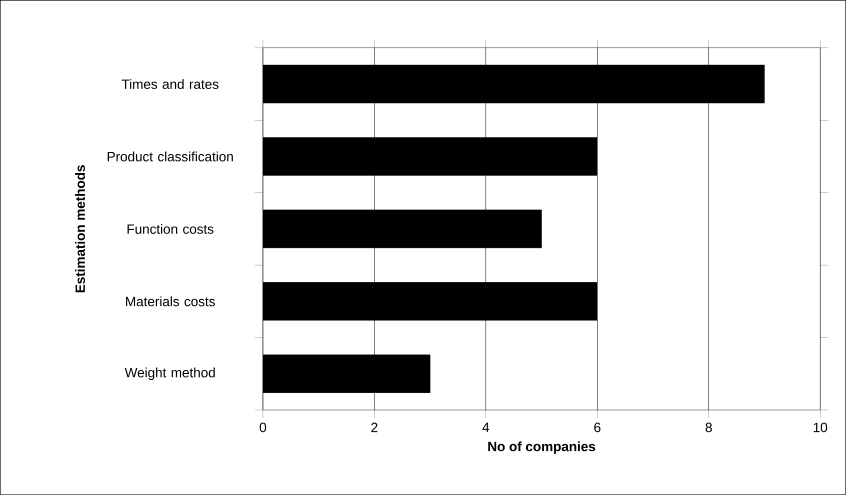  What do you see at coordinates (821, 427) in the screenshot?
I see `x-tick-label: 10` at bounding box center [821, 427].